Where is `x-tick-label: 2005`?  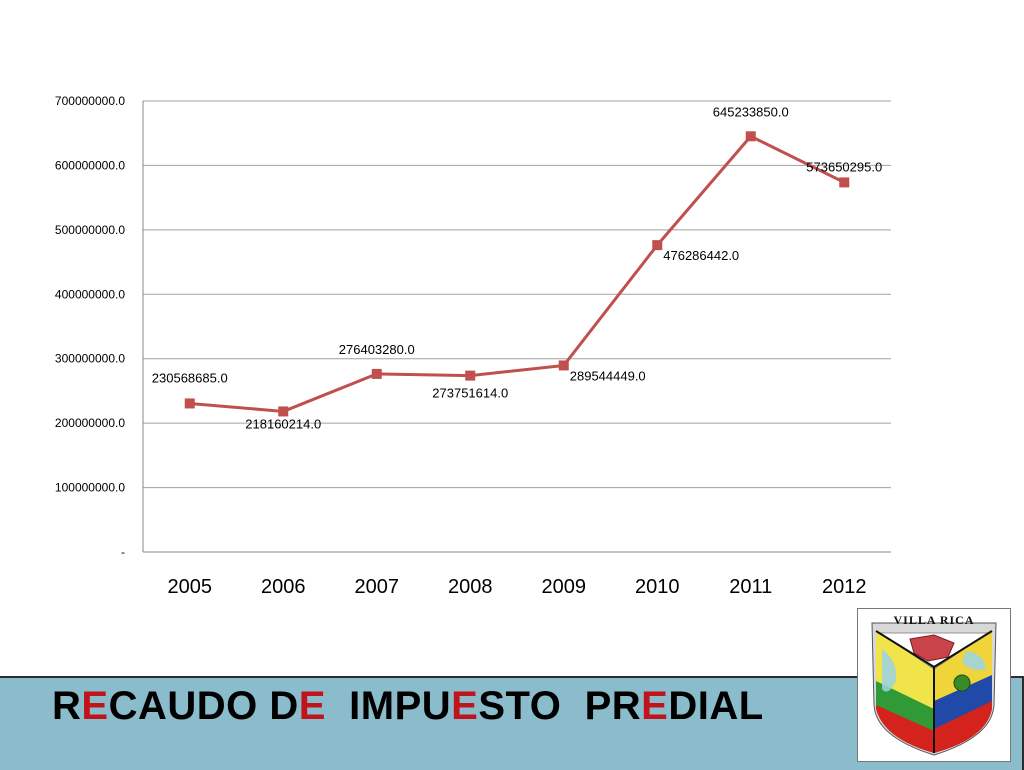 x-tick-label: 2005 is located at coordinates (190, 587).